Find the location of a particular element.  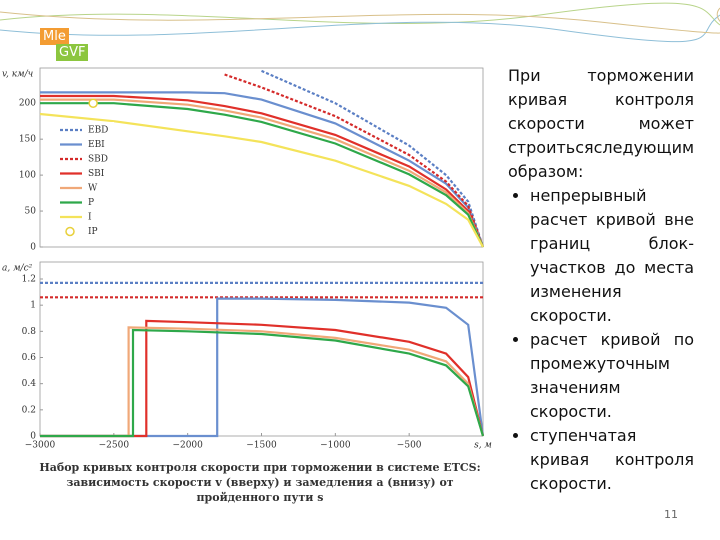

legend-label: SBI is located at coordinates (96, 174).